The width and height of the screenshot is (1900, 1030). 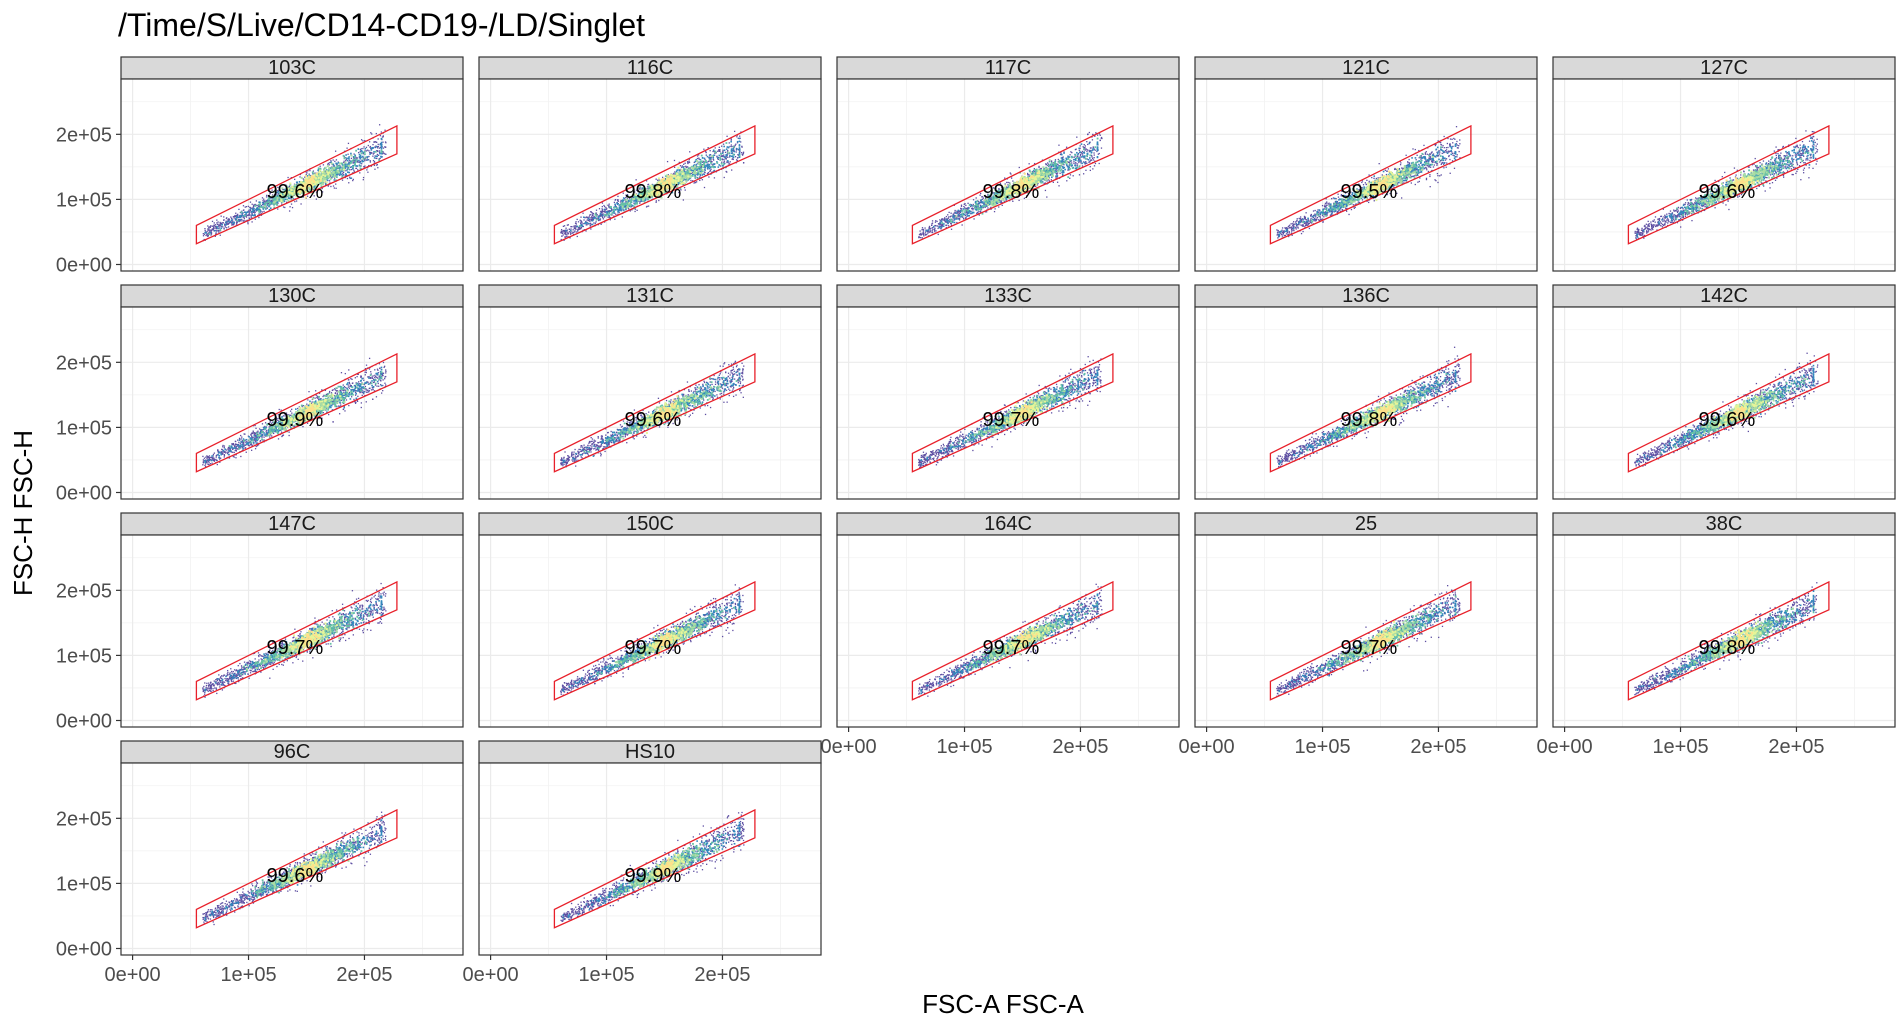 What do you see at coordinates (381, 25) in the screenshot?
I see `chart-title: /Time/S/Live/CD14-CD19-/LD/Singlet` at bounding box center [381, 25].